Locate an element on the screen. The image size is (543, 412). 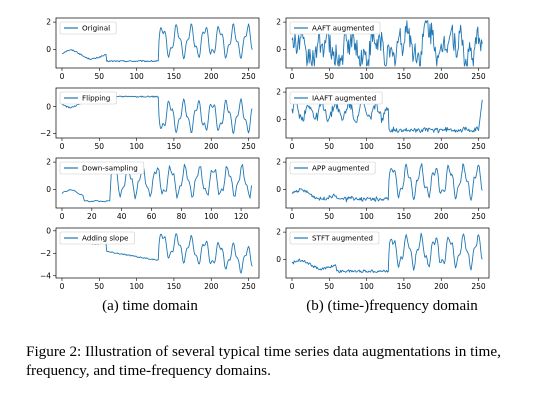
legend: Flipping is located at coordinates (88, 98).